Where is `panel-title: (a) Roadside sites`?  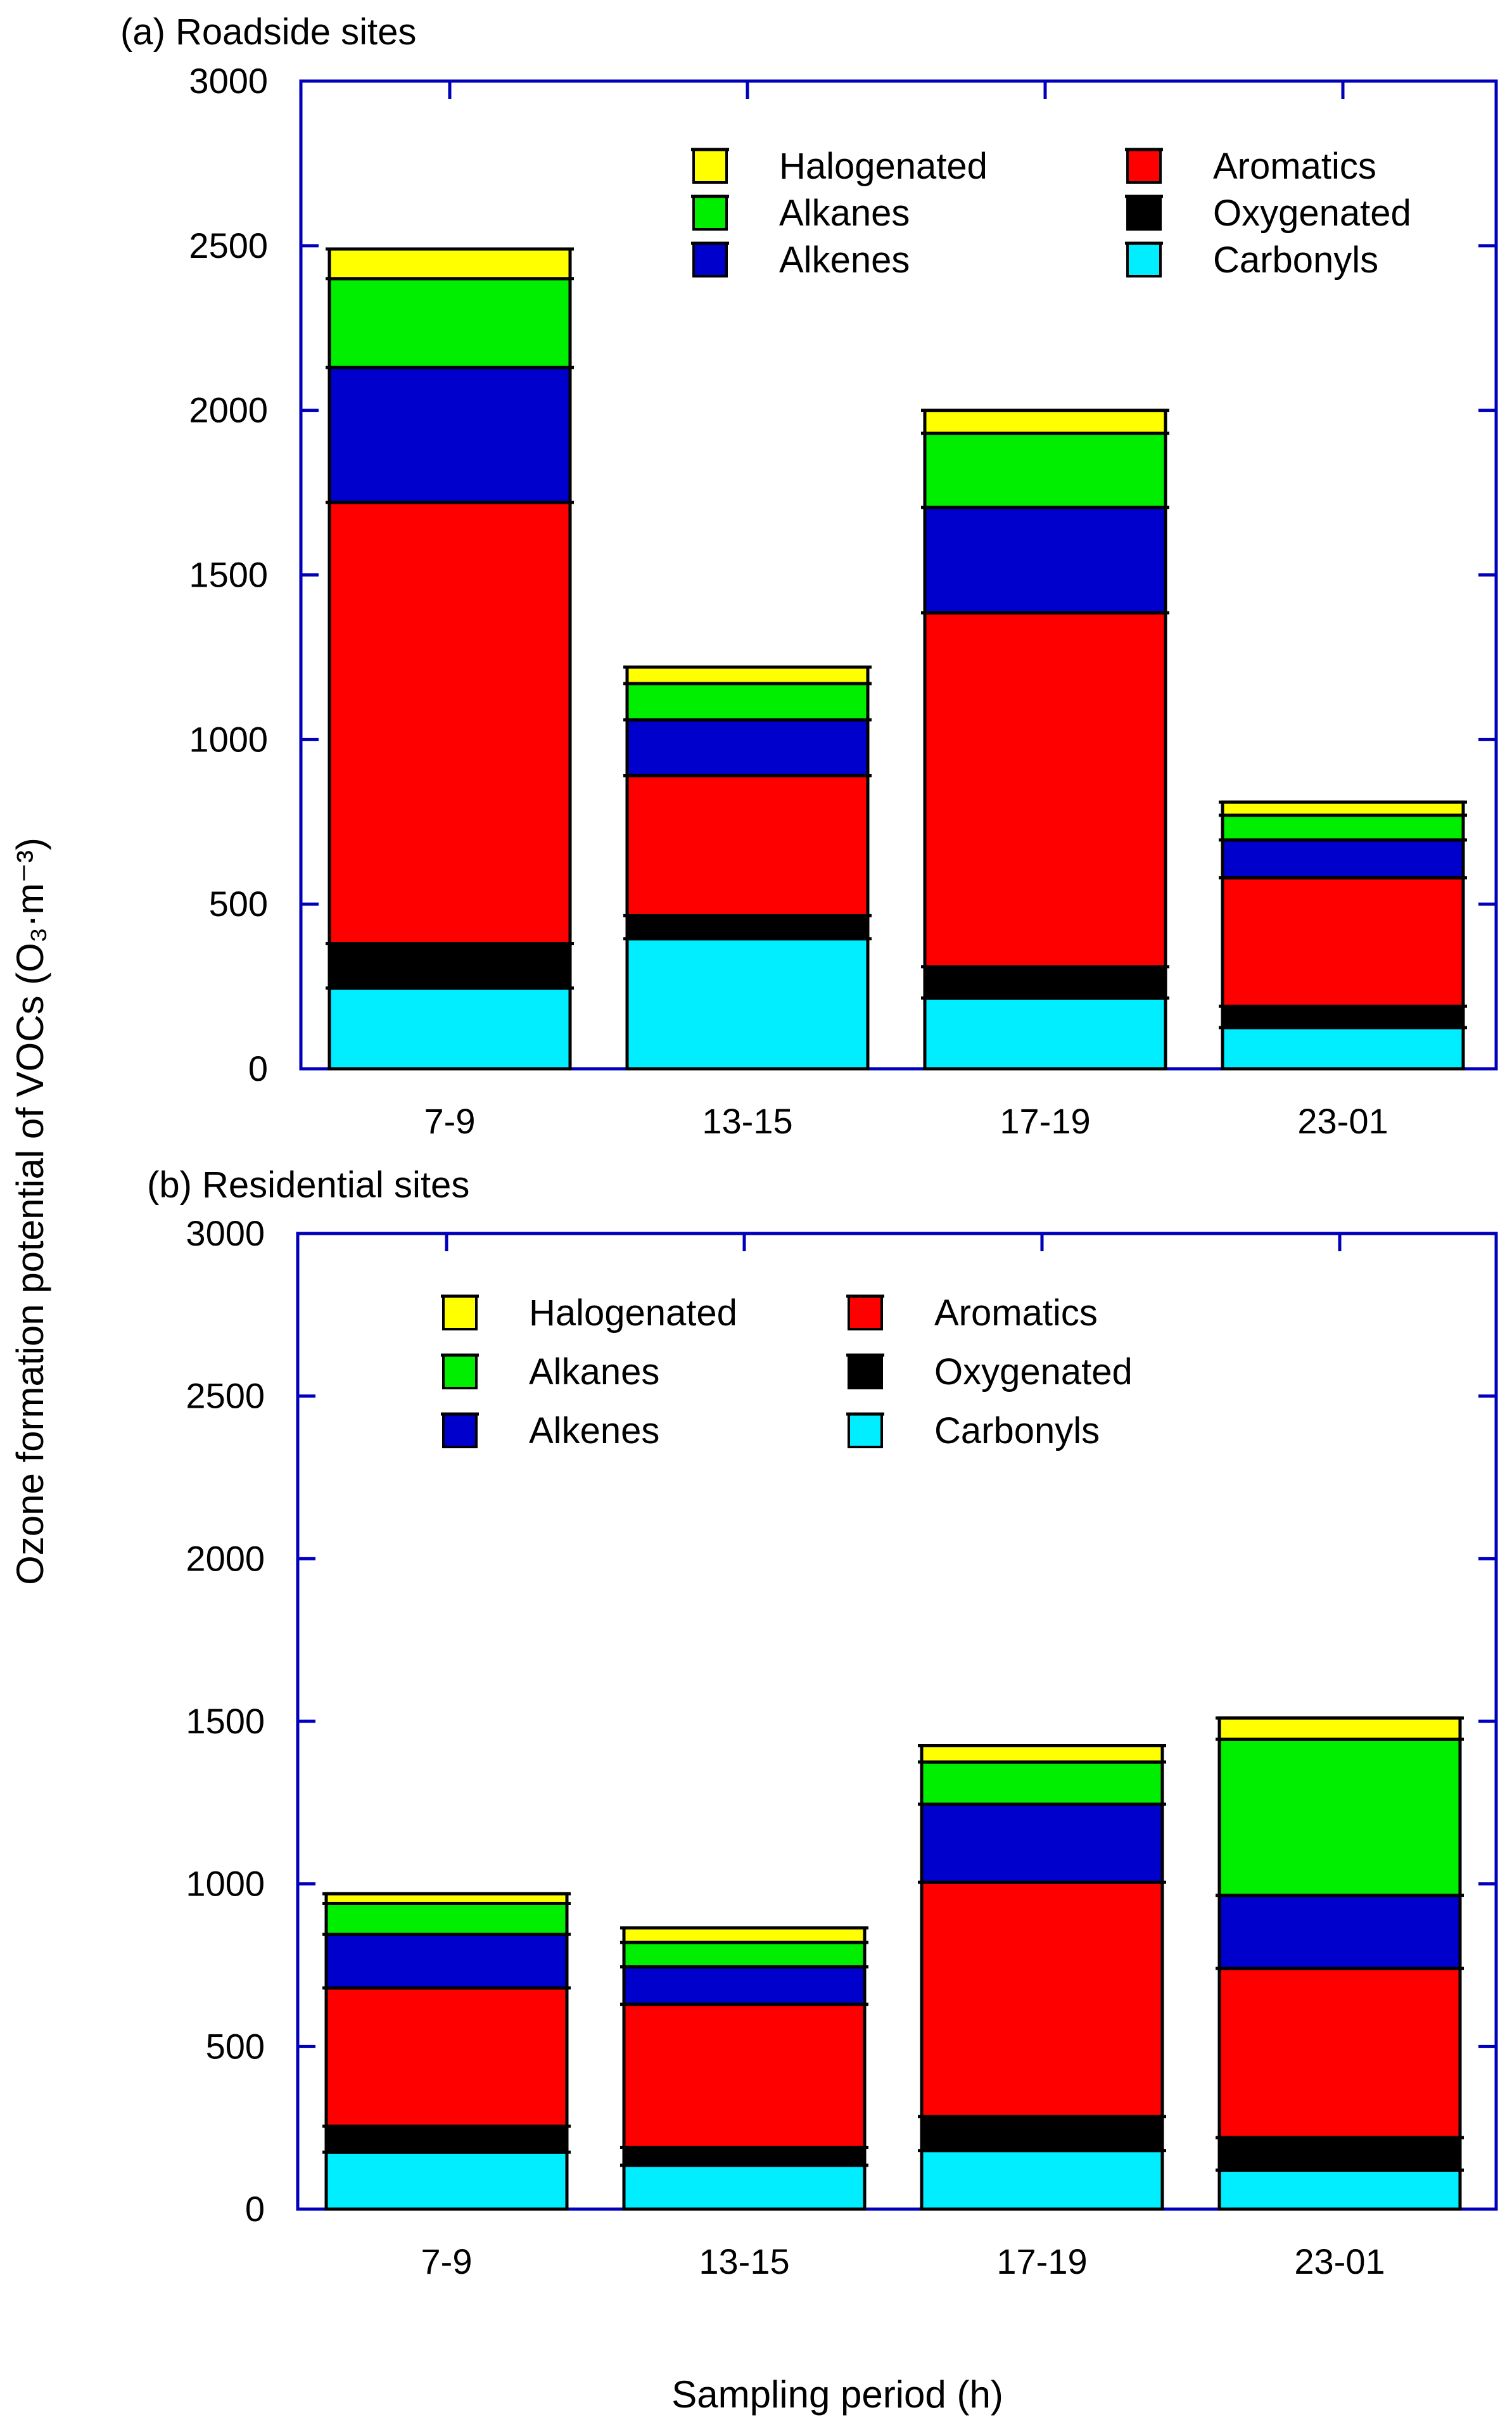 panel-title: (a) Roadside sites is located at coordinates (268, 32).